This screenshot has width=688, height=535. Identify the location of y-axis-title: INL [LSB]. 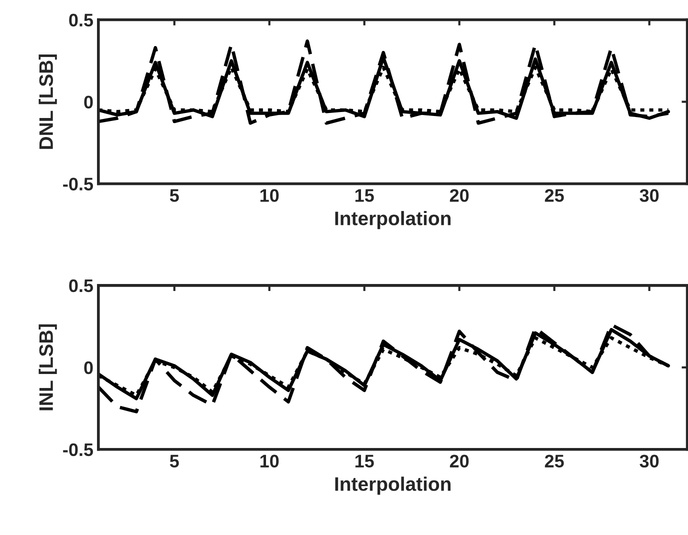
(47, 367).